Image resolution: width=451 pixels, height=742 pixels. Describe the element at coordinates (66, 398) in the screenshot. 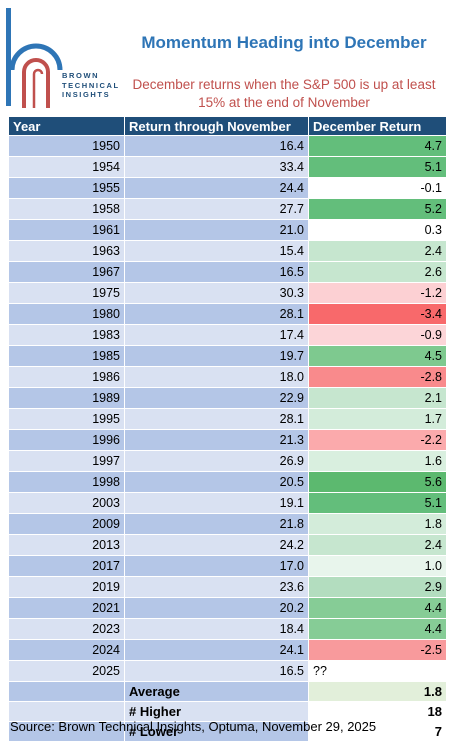

I see `year-cell: 1989` at that location.